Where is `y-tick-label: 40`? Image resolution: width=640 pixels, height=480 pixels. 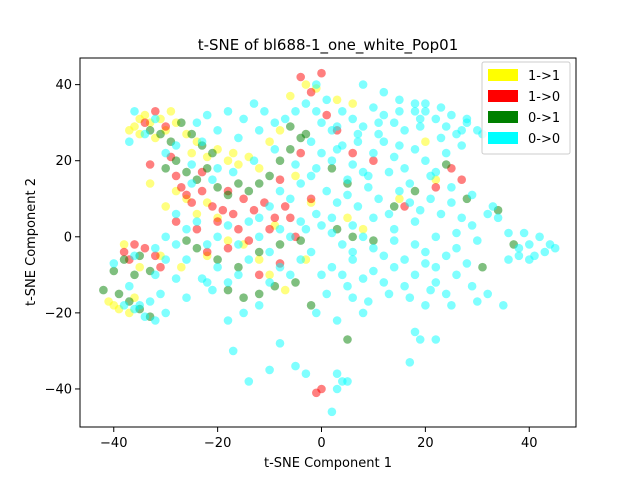
y-tick-label: 40 is located at coordinates (63, 85).